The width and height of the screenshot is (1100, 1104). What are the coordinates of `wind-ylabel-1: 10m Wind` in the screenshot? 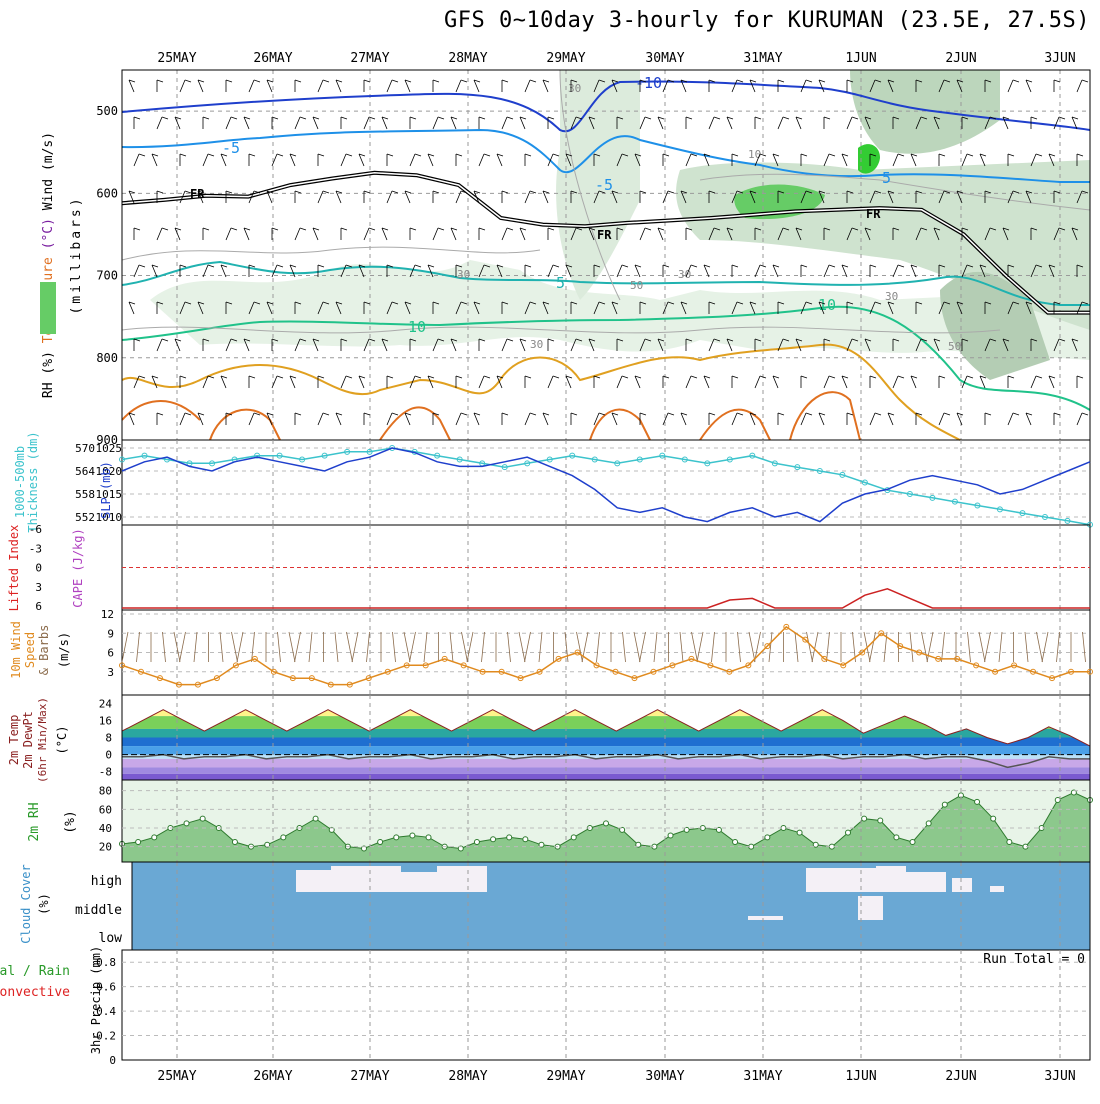 It's located at (16, 650).